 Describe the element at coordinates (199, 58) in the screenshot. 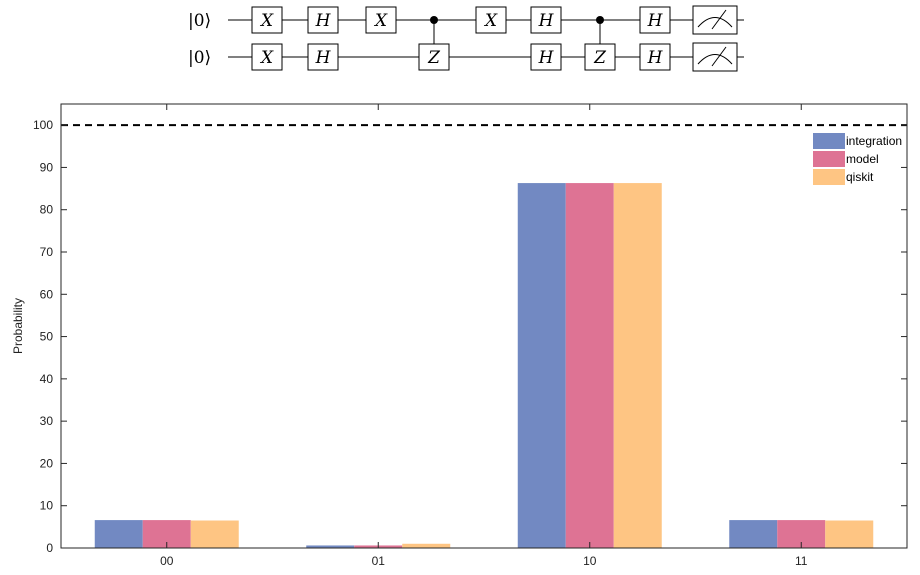

I see `qubit-init-label-1: |0⟩` at that location.